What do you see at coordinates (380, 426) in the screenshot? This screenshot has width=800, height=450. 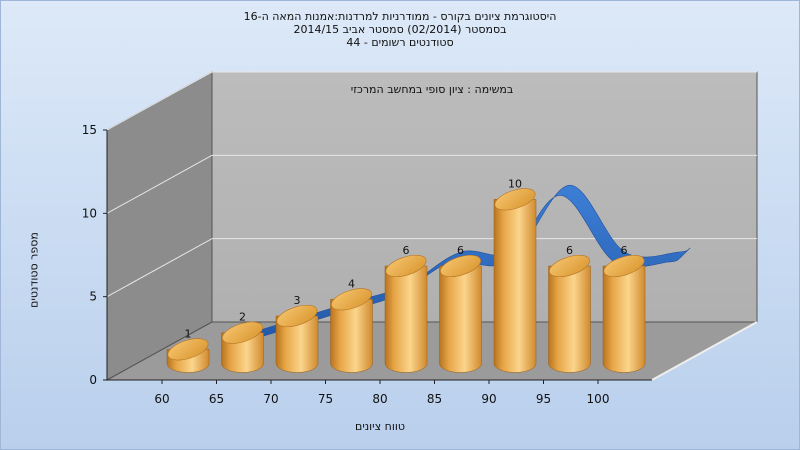 I see `x-axis-label: טווח ציונים` at bounding box center [380, 426].